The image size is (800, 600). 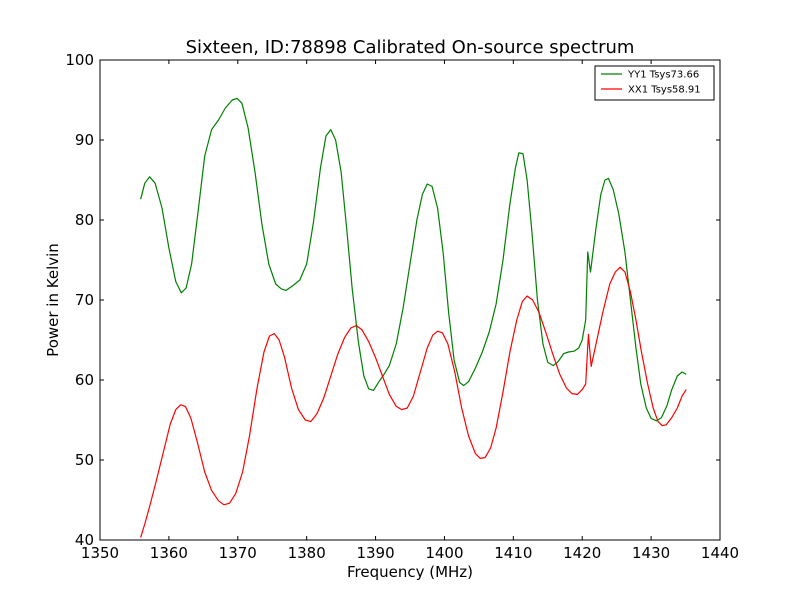 I want to click on x-tick-label: 1360, so click(x=169, y=553).